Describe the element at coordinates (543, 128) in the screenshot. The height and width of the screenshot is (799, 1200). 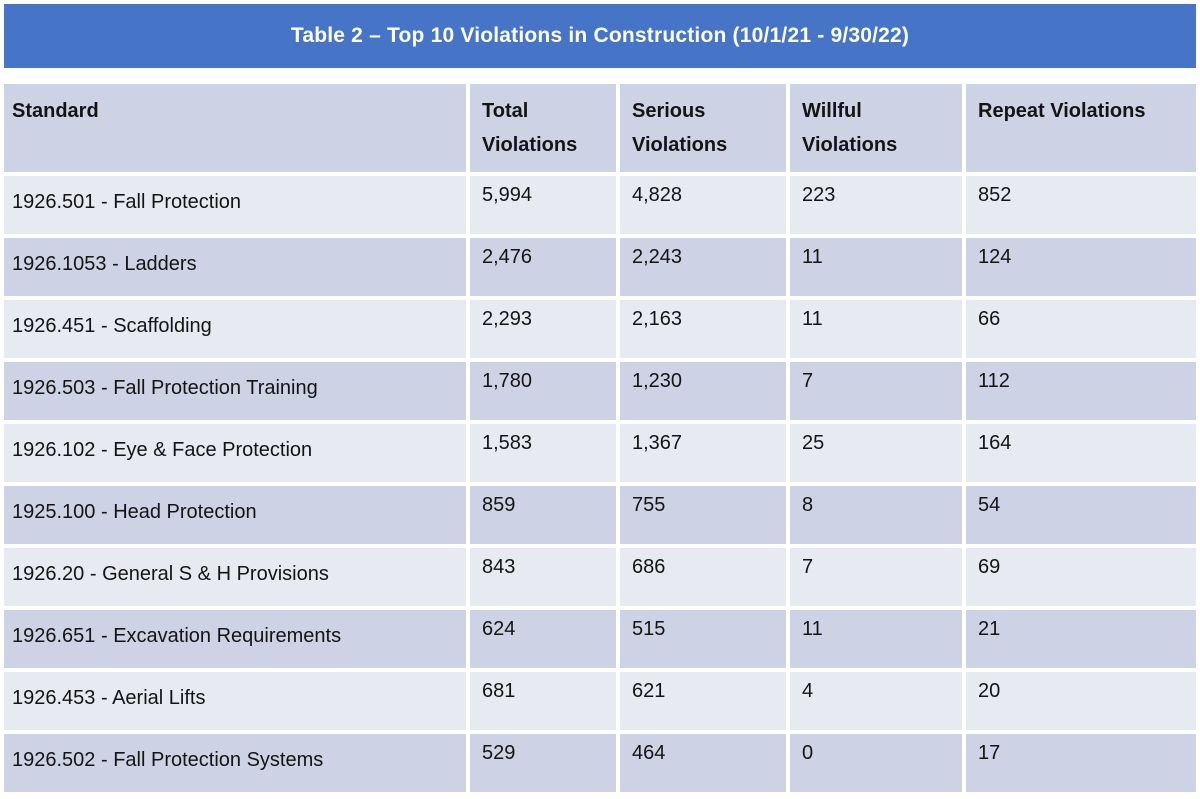
I see `column-header-total-violations: Total Violations` at that location.